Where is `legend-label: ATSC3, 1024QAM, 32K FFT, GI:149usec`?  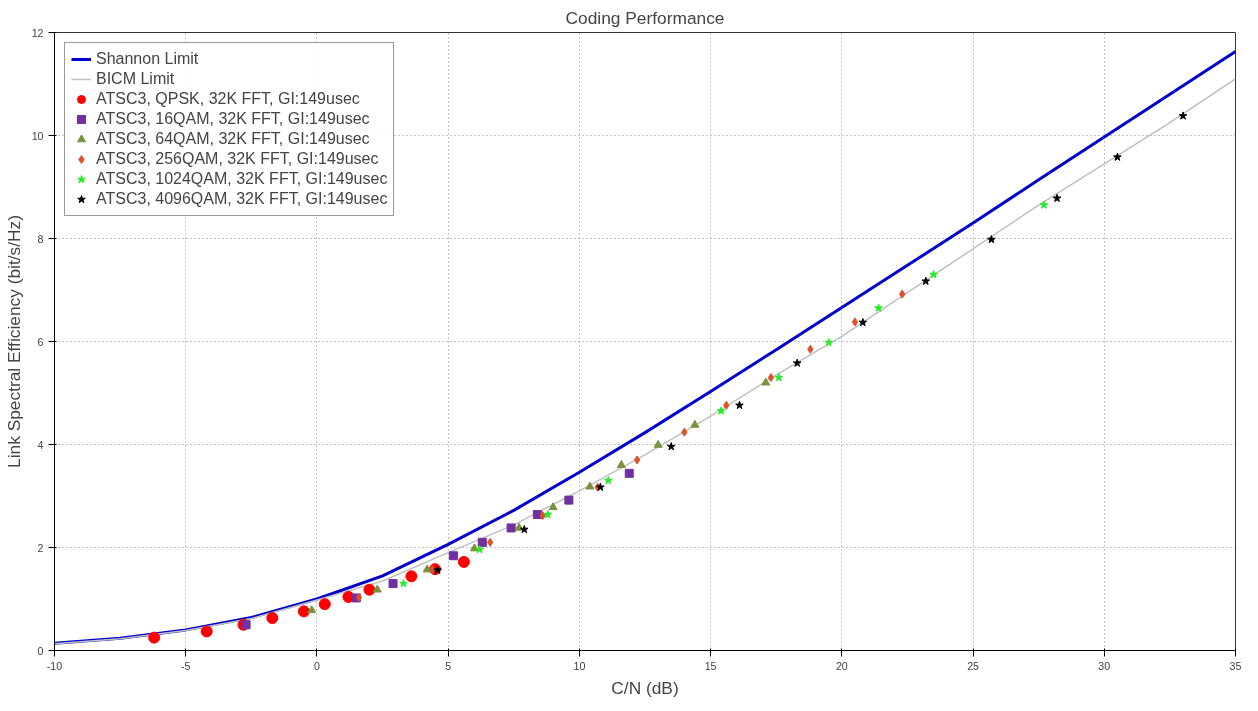
legend-label: ATSC3, 1024QAM, 32K FFT, GI:149usec is located at coordinates (242, 179).